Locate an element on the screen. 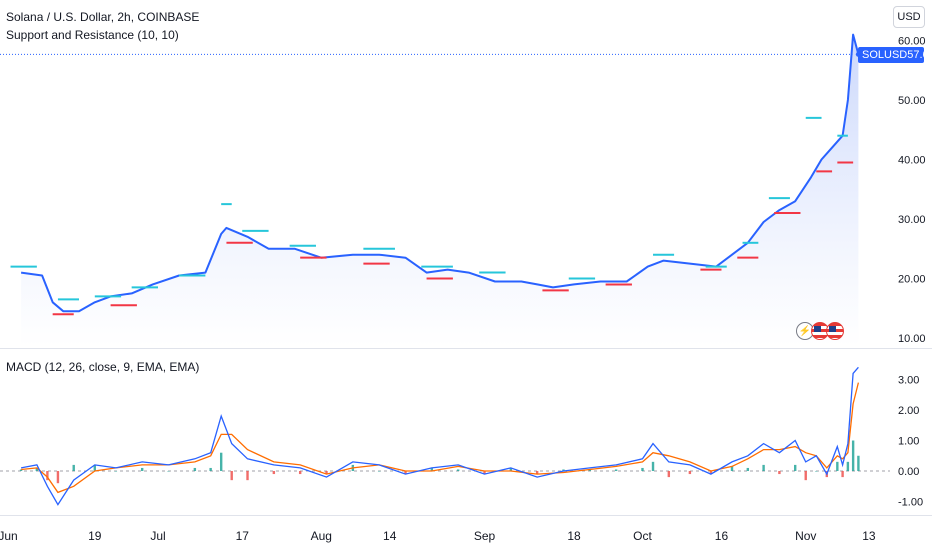  time-axis-tick-label: Jun is located at coordinates (9, 536).